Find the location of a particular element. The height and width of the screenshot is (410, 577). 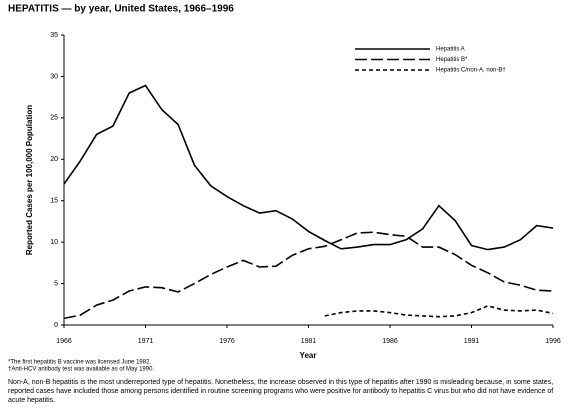

x-tick-label: 1971 is located at coordinates (146, 341).